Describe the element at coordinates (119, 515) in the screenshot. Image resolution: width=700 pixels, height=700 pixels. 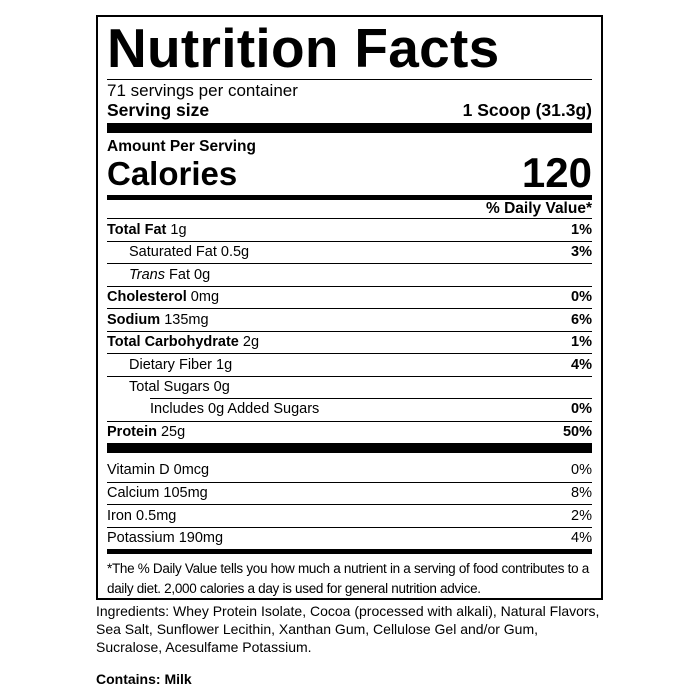
I see `vitamin-name: Iron` at that location.